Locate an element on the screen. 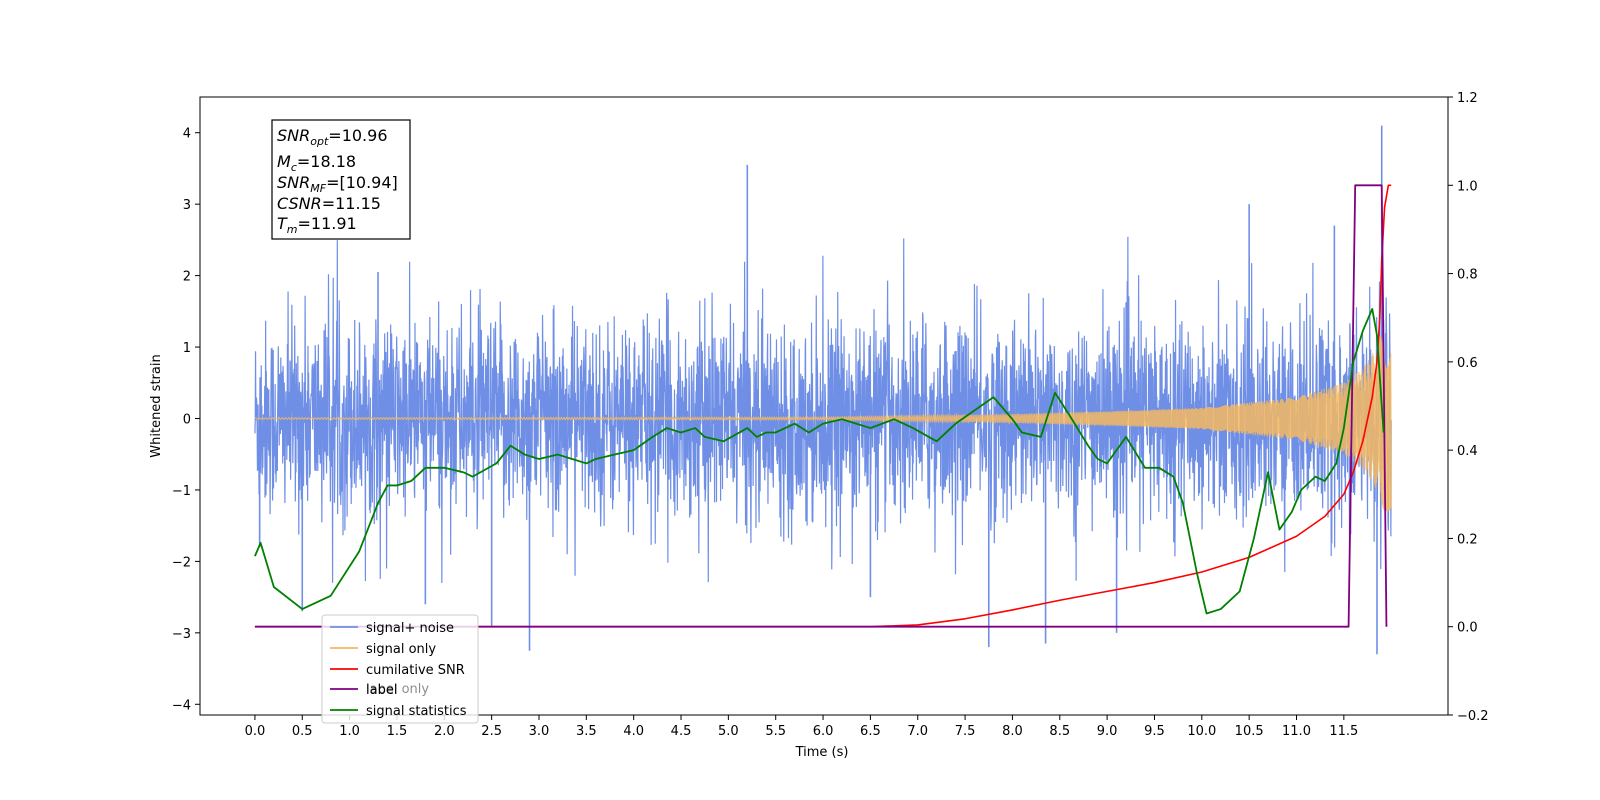 The height and width of the screenshot is (800, 1600). x-tick-label: 7.0 is located at coordinates (917, 731).